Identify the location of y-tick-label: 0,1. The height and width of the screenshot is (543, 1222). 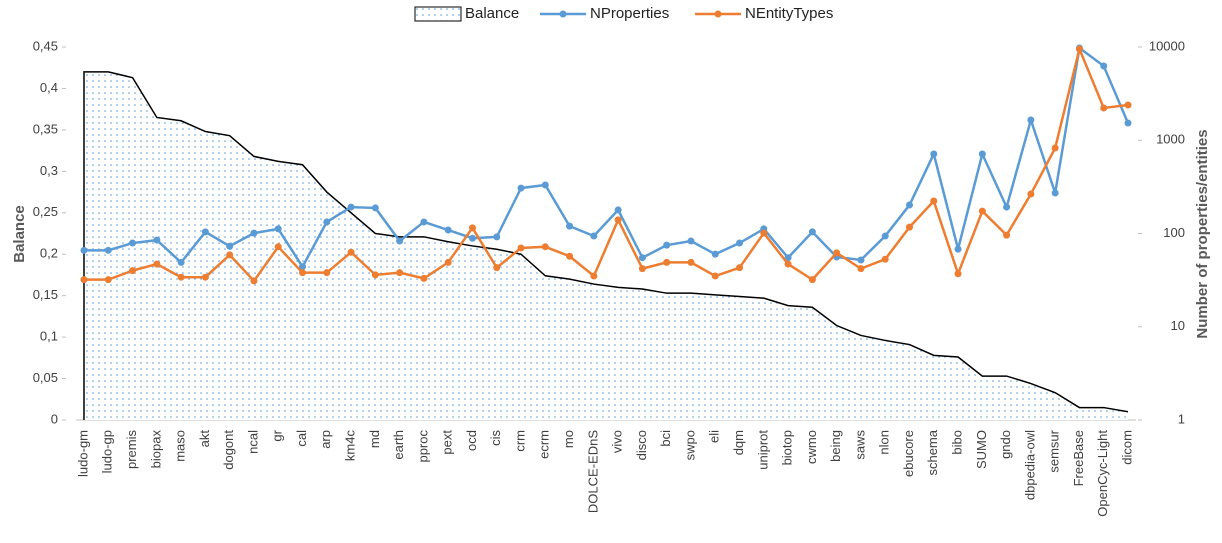
(49, 336).